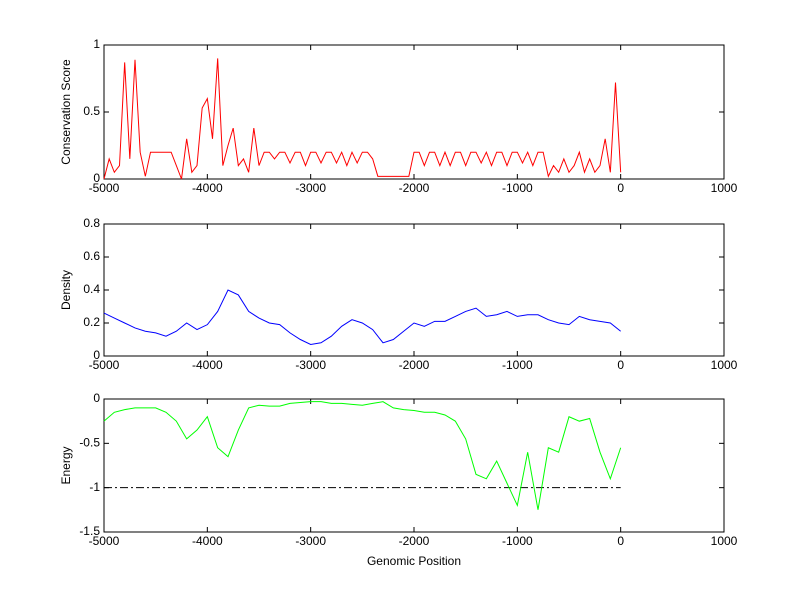 The width and height of the screenshot is (800, 599). I want to click on y-axis-label: Energy, so click(66, 465).